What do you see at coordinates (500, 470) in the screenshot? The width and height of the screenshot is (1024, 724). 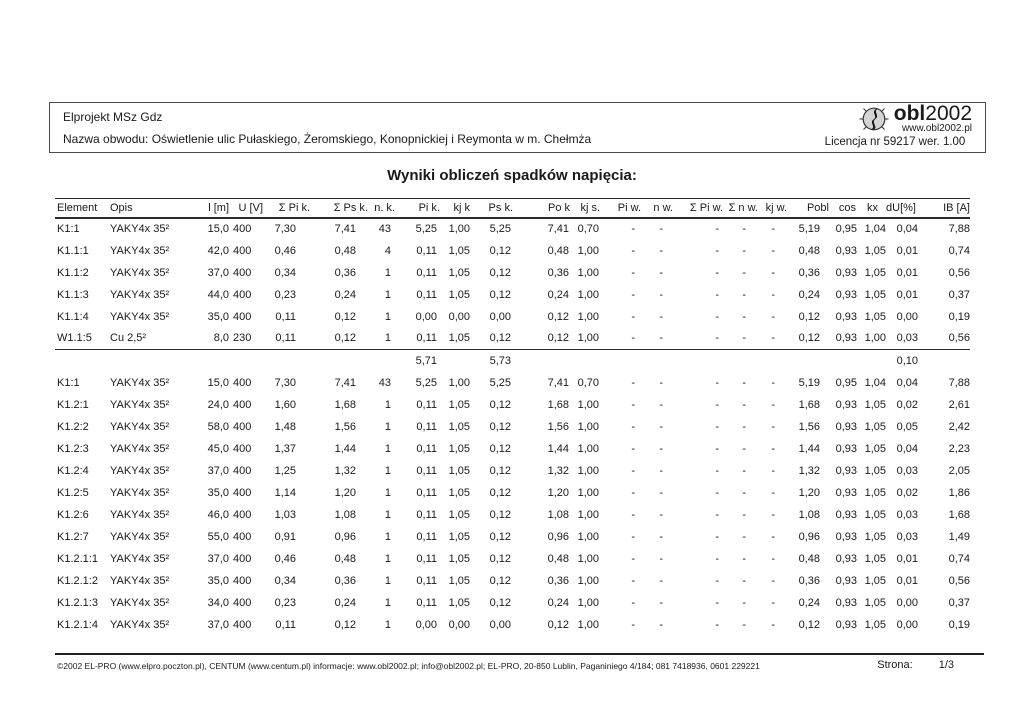 I see `cell-ps-k: 0,12` at bounding box center [500, 470].